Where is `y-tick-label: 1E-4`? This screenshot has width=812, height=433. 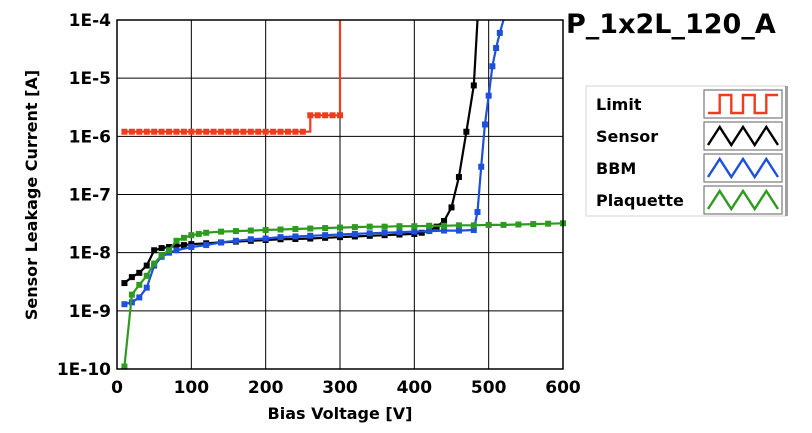
y-tick-label: 1E-4 is located at coordinates (90, 21).